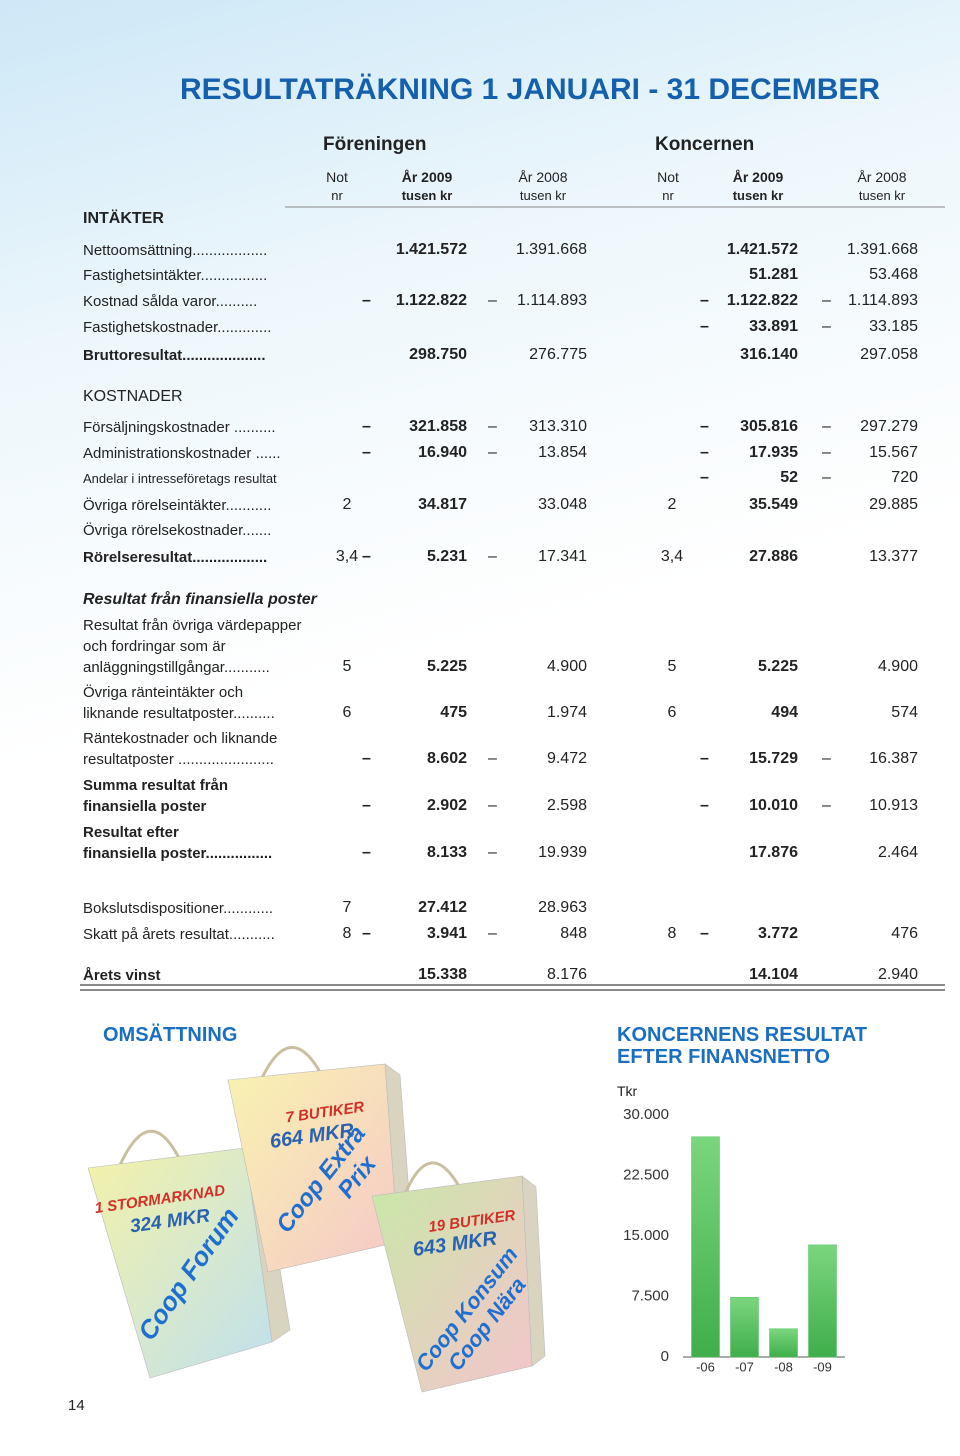 Image resolution: width=960 pixels, height=1456 pixels. Describe the element at coordinates (347, 556) in the screenshot. I see `note-ref: 3,4` at that location.